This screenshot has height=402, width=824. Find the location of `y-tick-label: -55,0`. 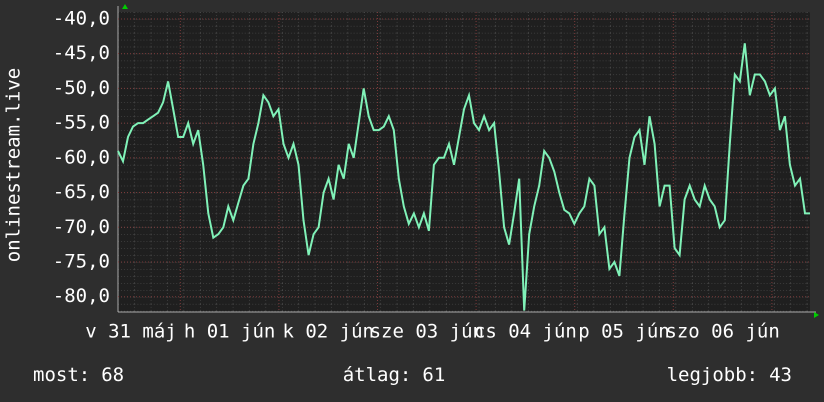

y-tick-label: -55,0 is located at coordinates (81, 123).